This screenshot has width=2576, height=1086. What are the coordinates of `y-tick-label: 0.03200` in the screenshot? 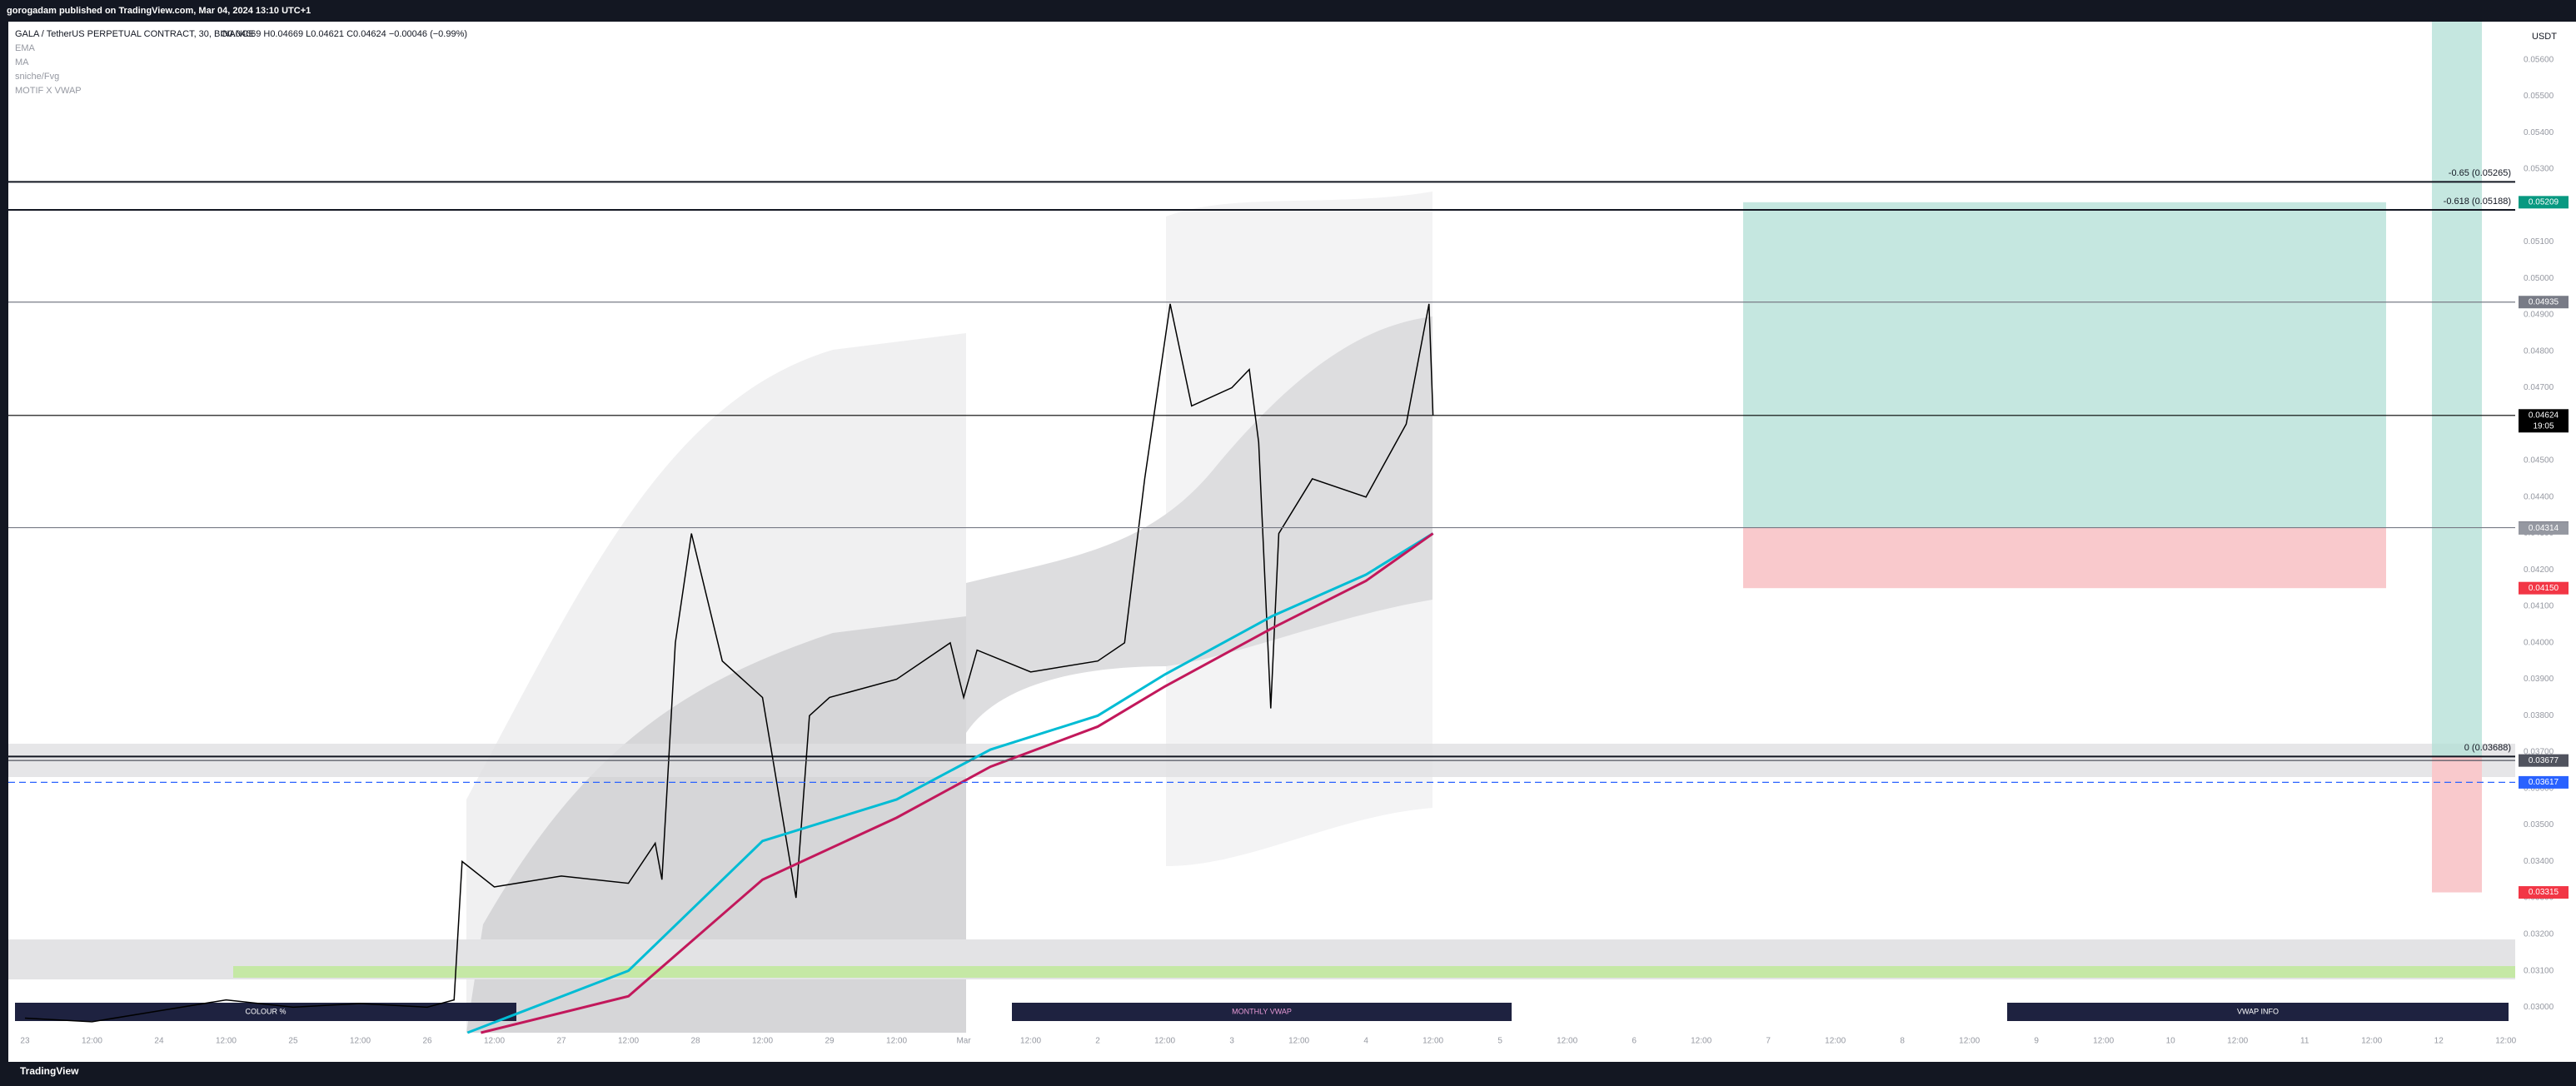 It's located at (2539, 934).